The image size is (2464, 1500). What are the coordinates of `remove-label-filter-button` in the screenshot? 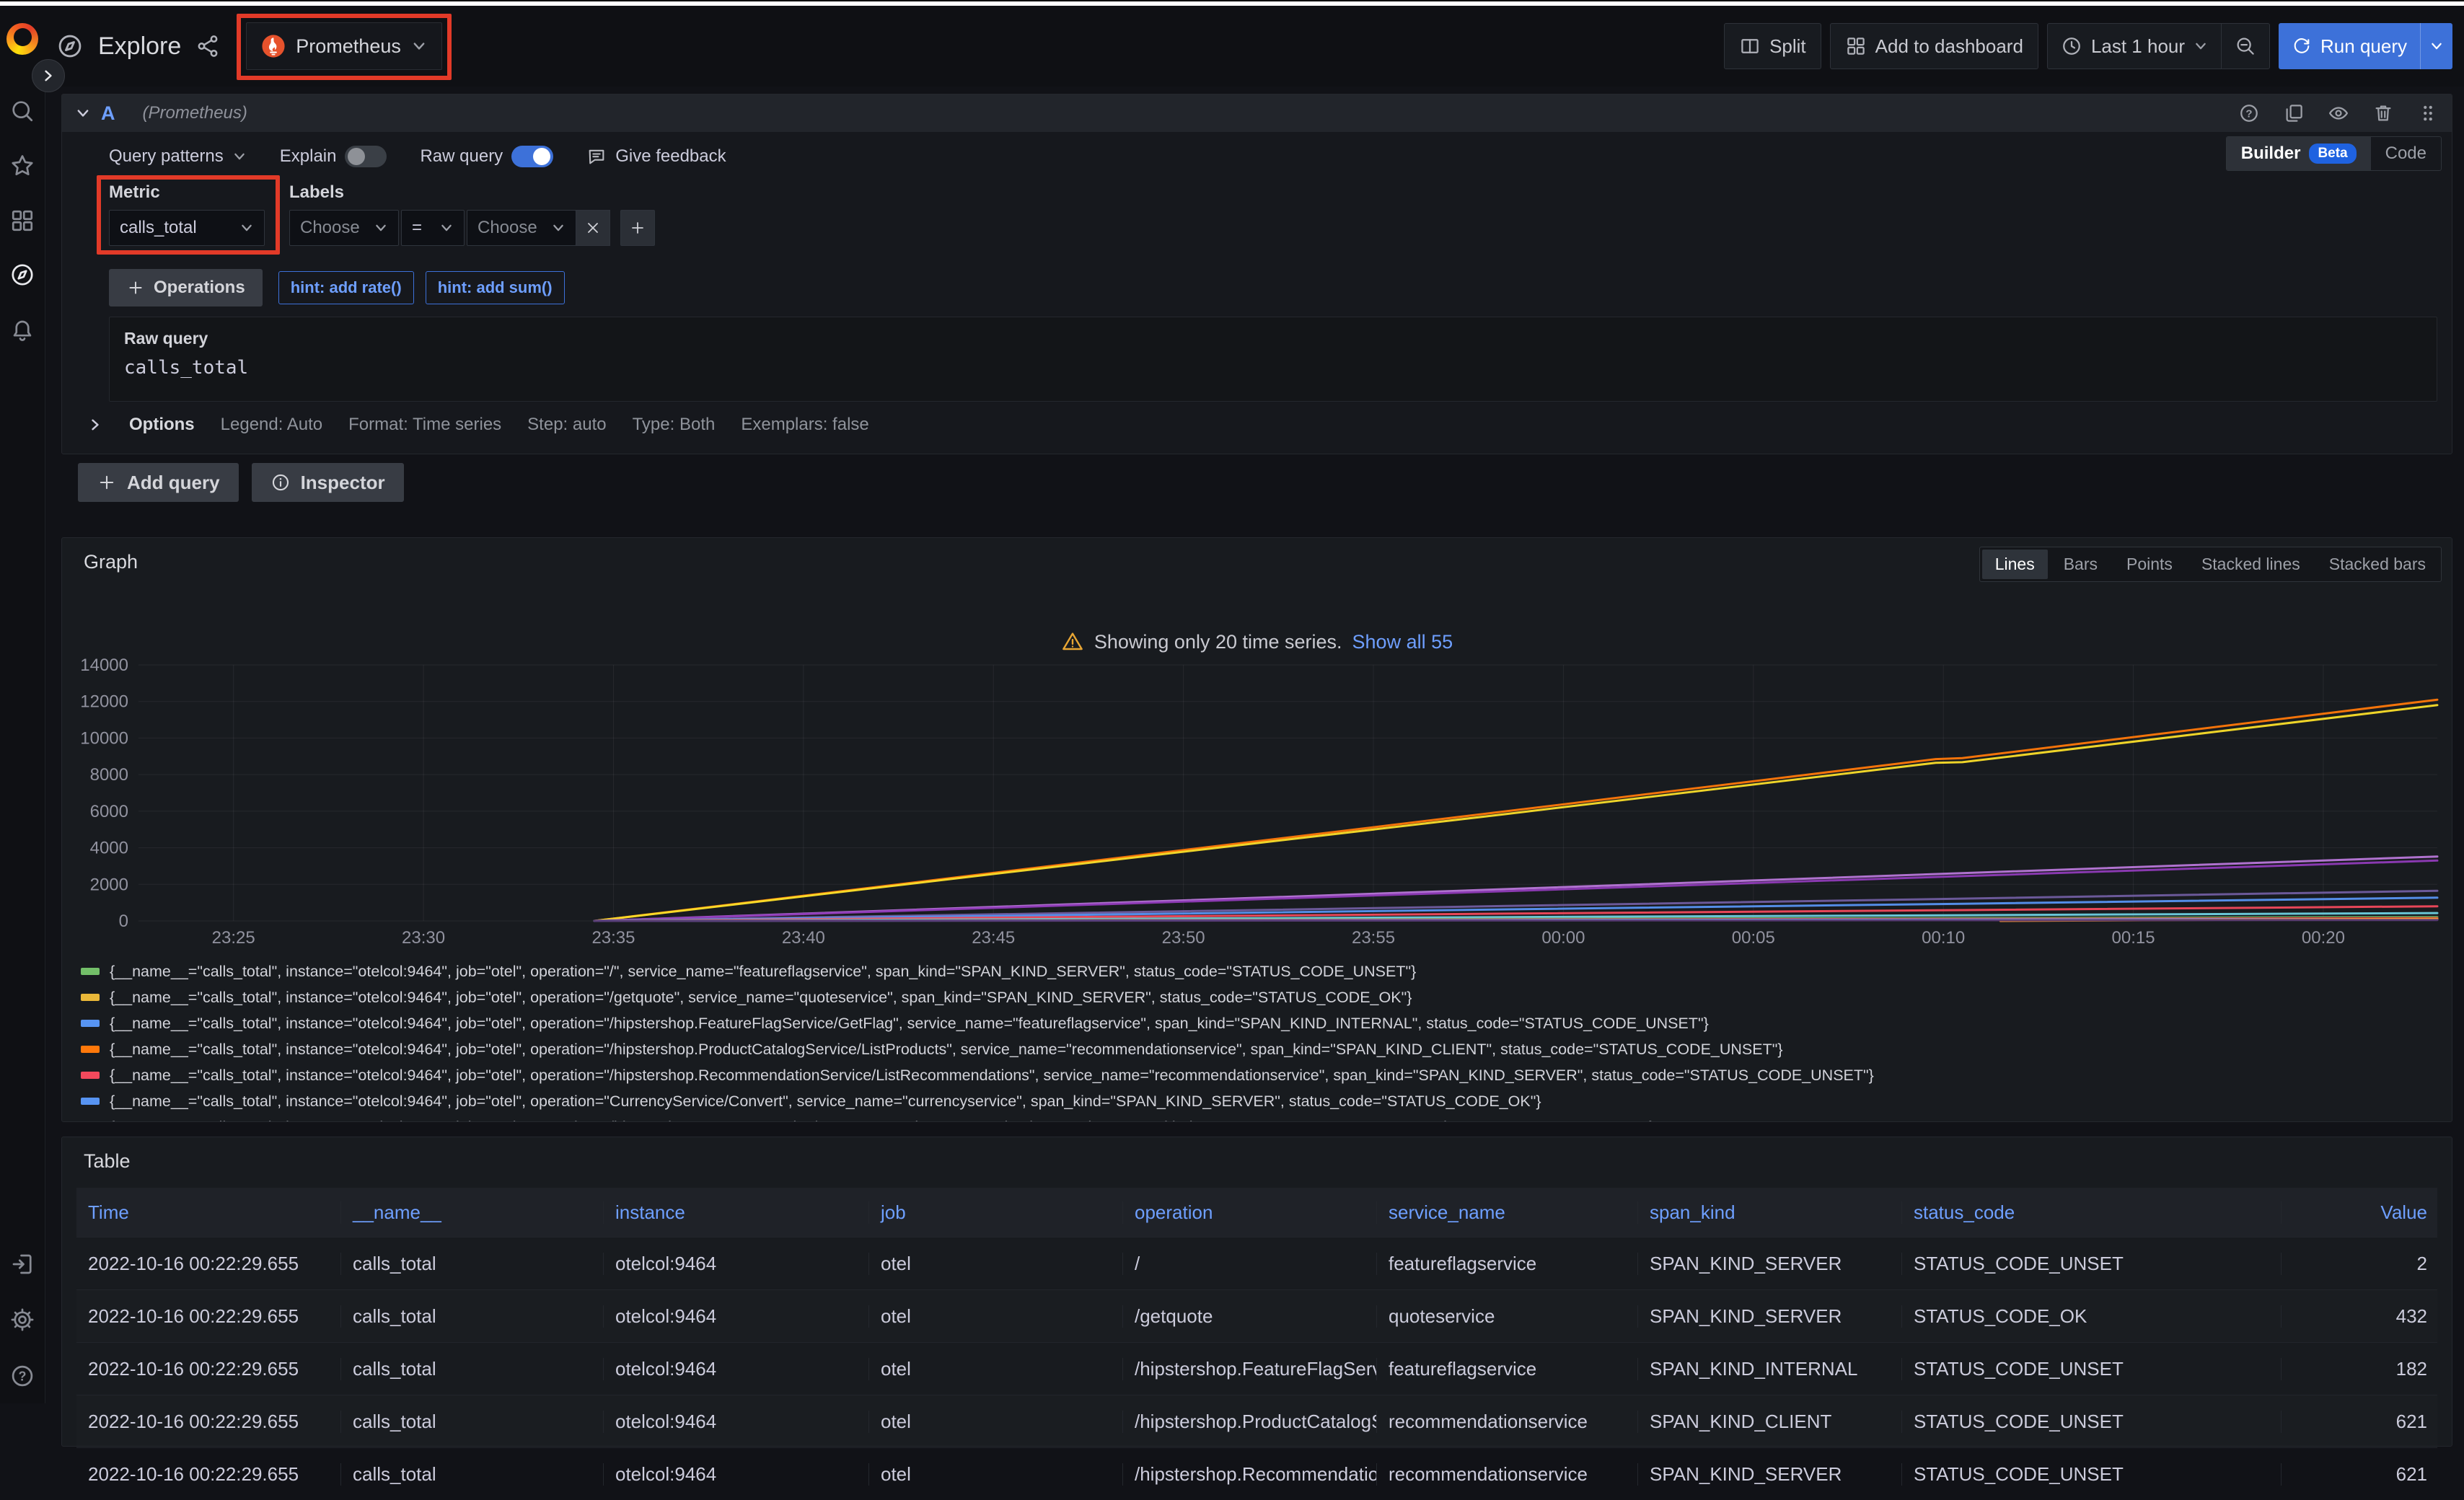 It's located at (593, 228).